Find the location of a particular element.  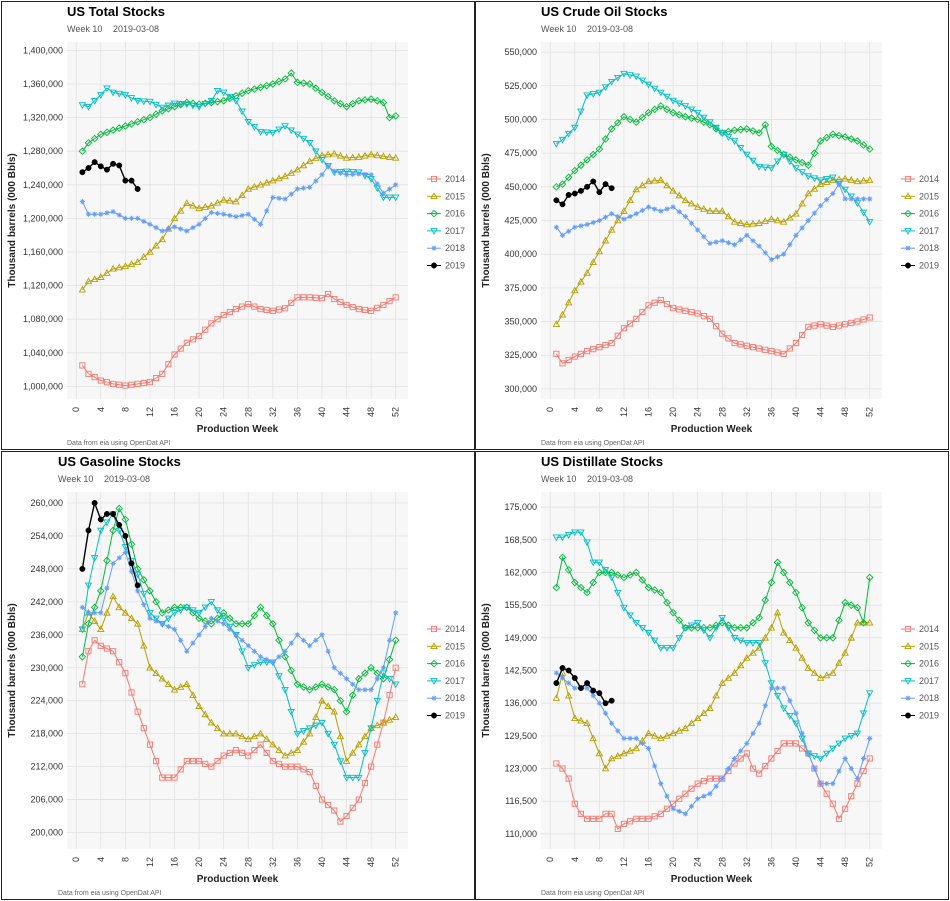

y-tick-label: 1,360,000 is located at coordinates (43, 84).